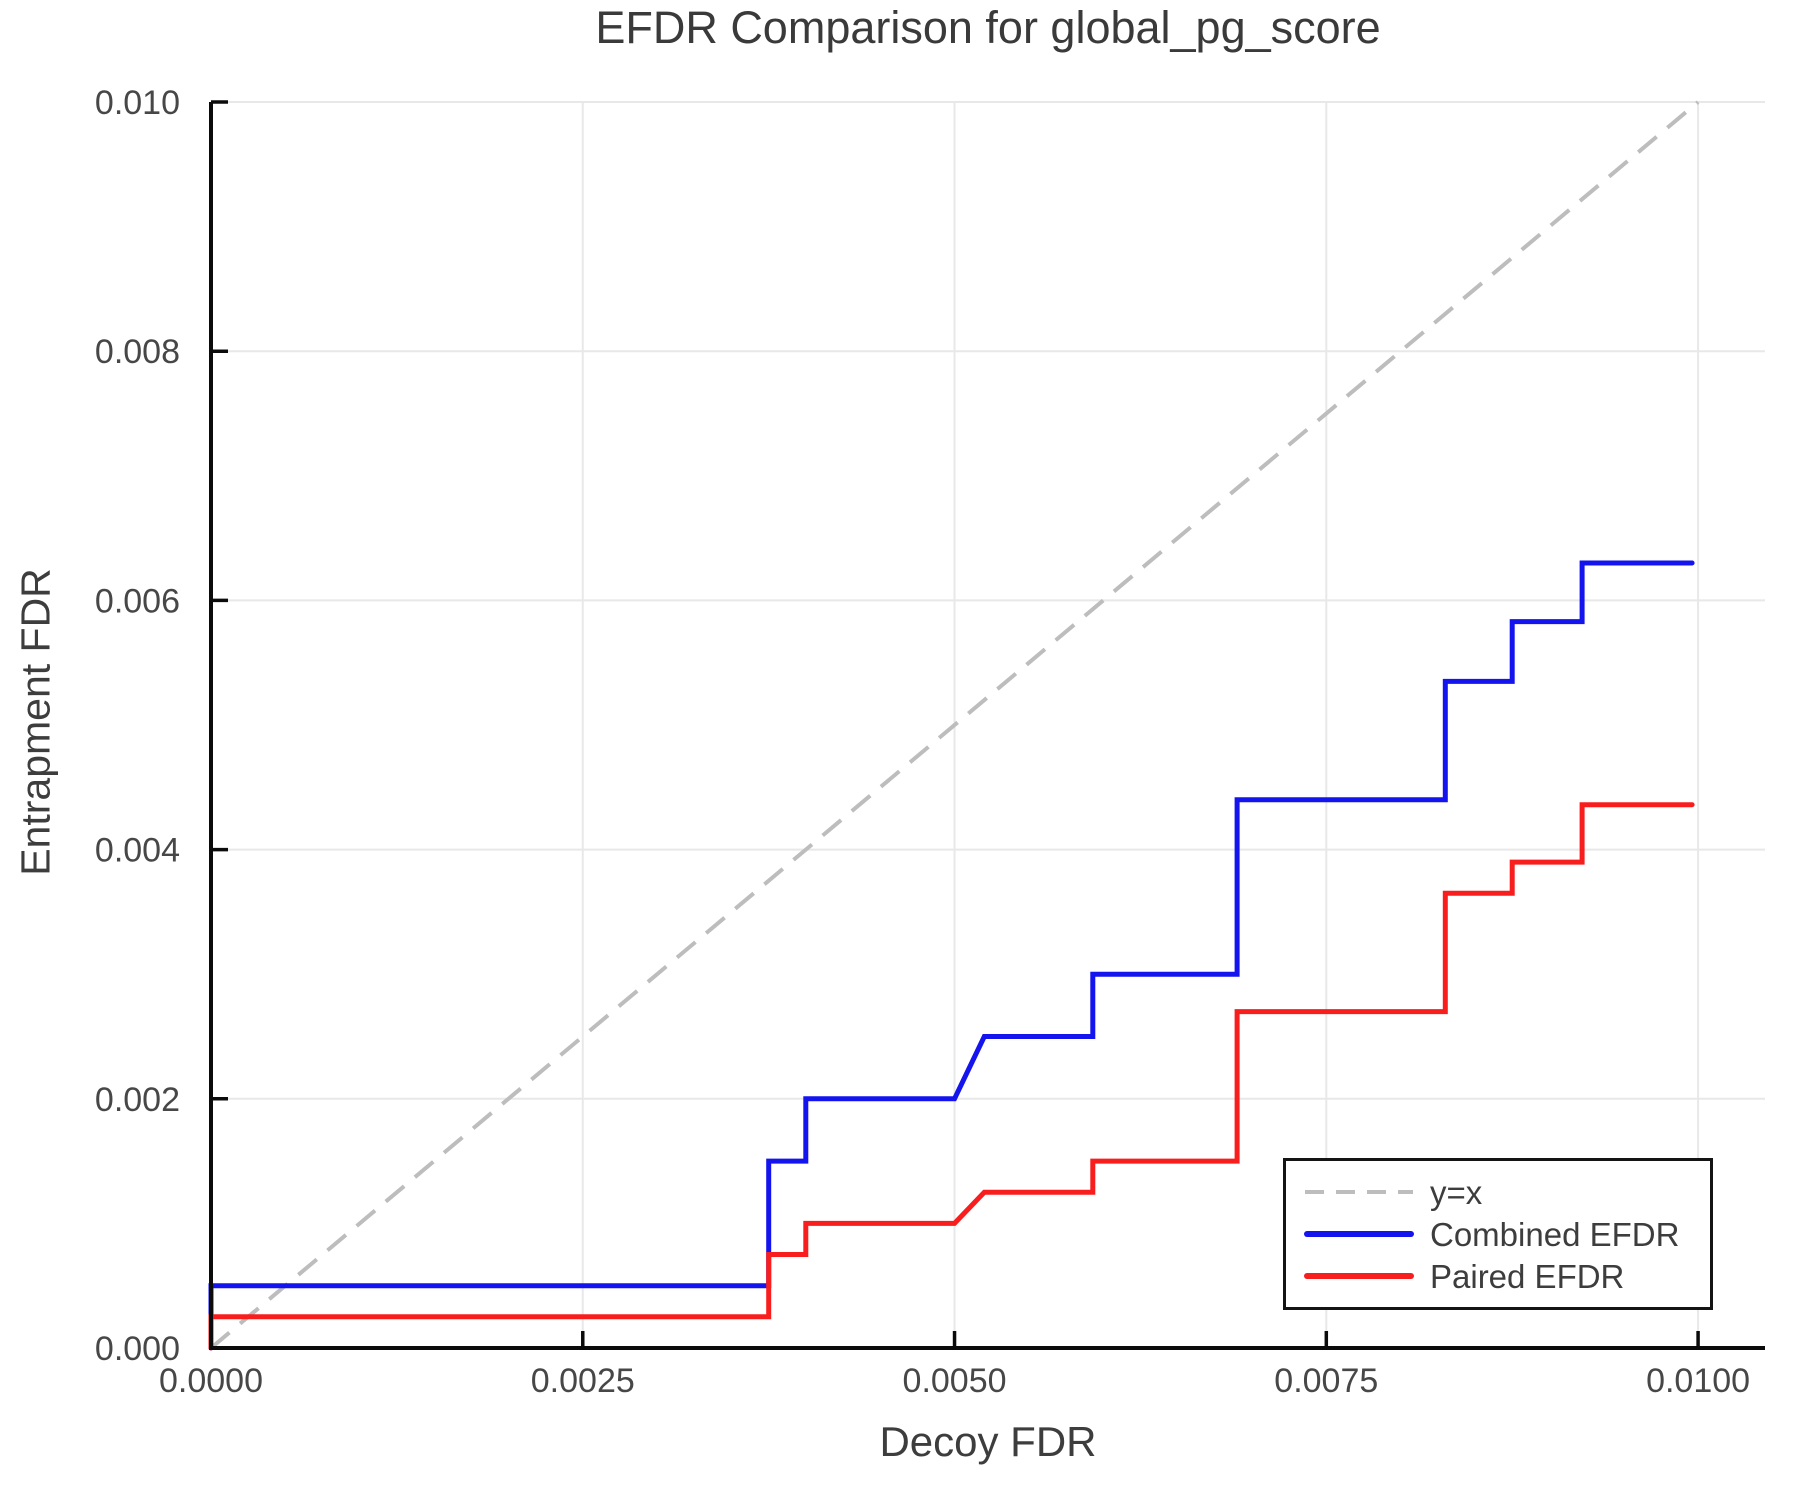 This screenshot has width=1800, height=1500. I want to click on legend-item-y-equals-x: y=x, so click(1506, 1192).